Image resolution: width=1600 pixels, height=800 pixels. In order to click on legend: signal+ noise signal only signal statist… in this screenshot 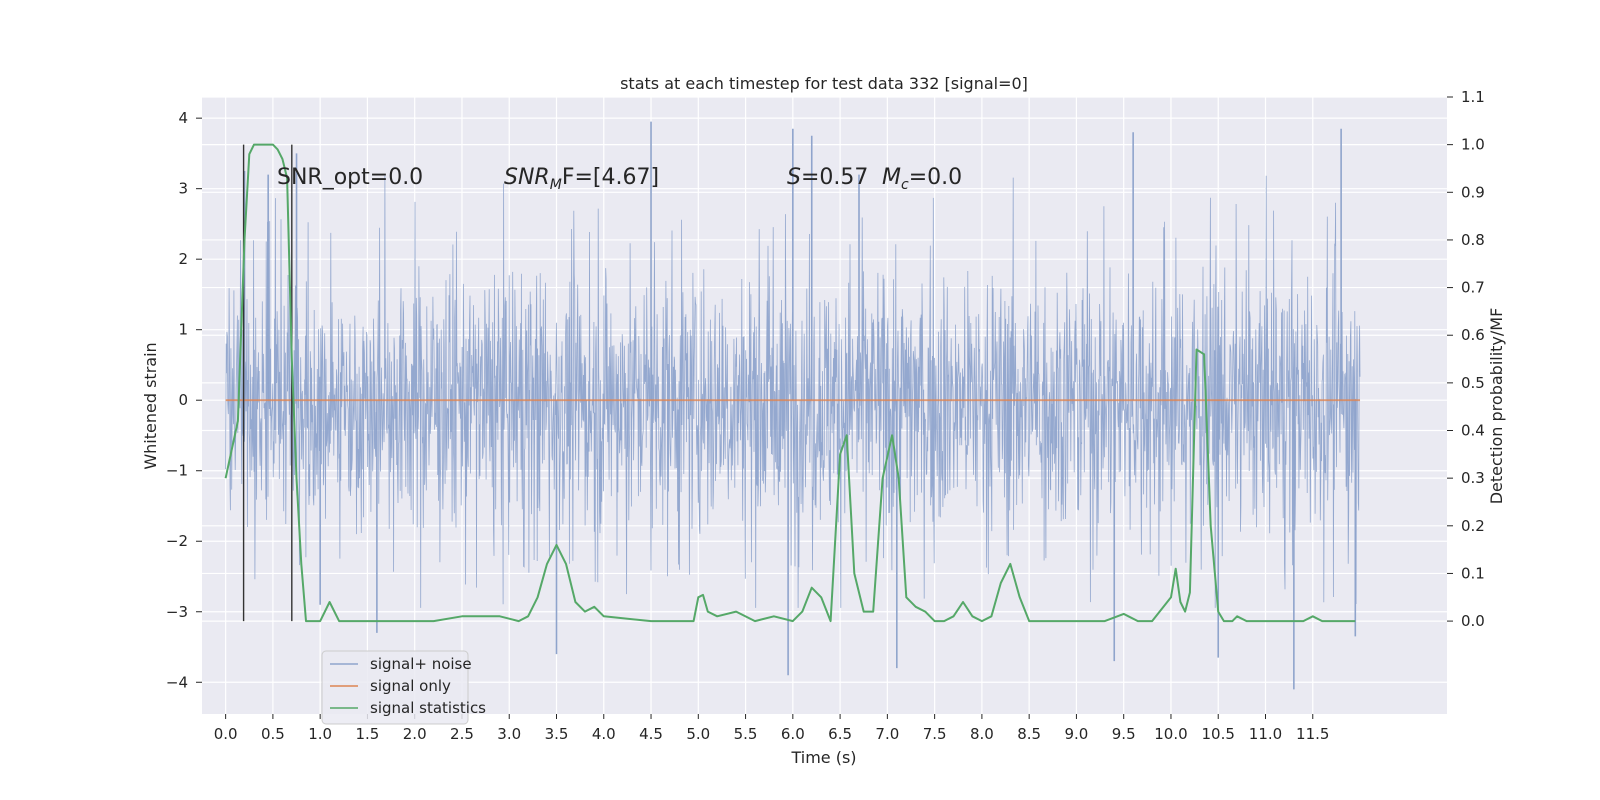, I will do `click(403, 687)`.